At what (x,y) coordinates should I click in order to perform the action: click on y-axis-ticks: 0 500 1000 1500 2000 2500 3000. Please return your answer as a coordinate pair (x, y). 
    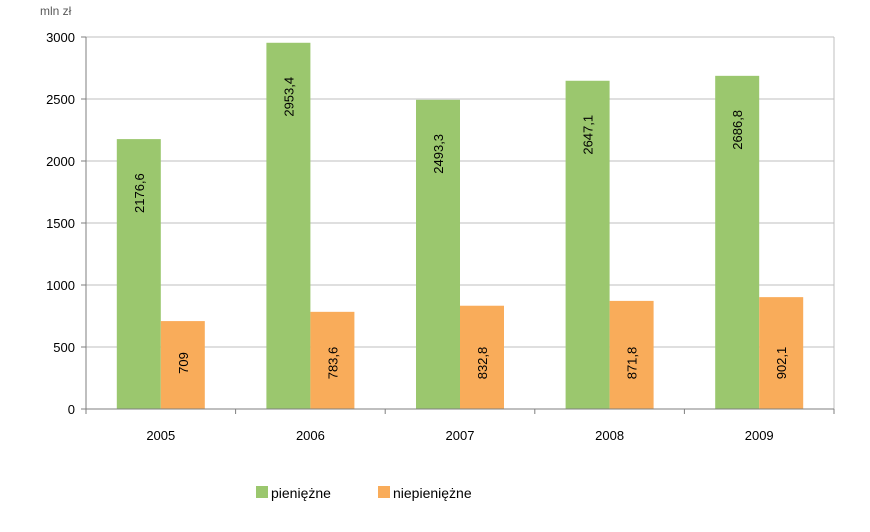
    Looking at the image, I should click on (66, 223).